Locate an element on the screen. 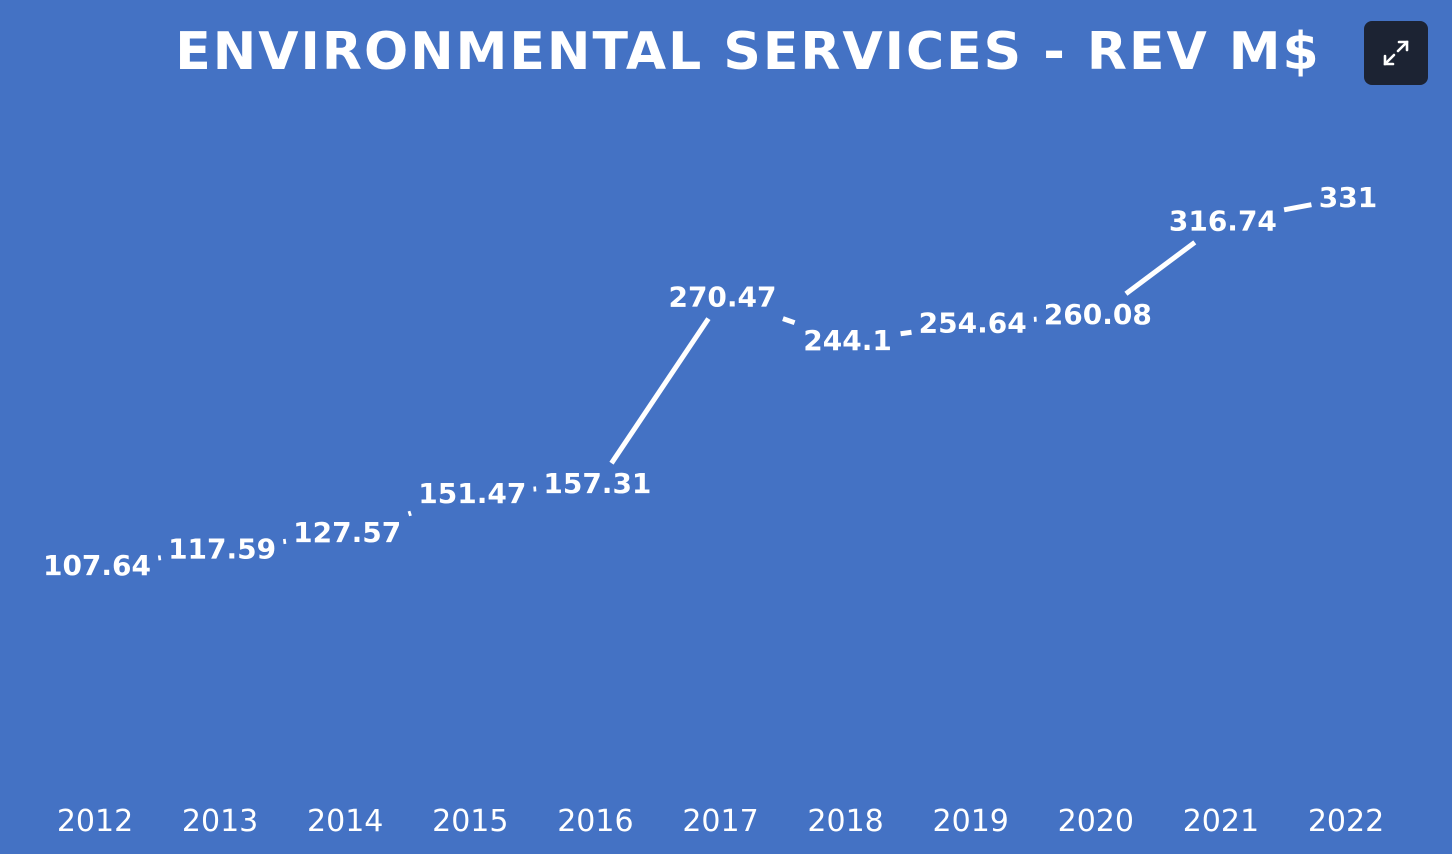 This screenshot has width=1452, height=854. series-segment-2021-2022 is located at coordinates (1297, 207).